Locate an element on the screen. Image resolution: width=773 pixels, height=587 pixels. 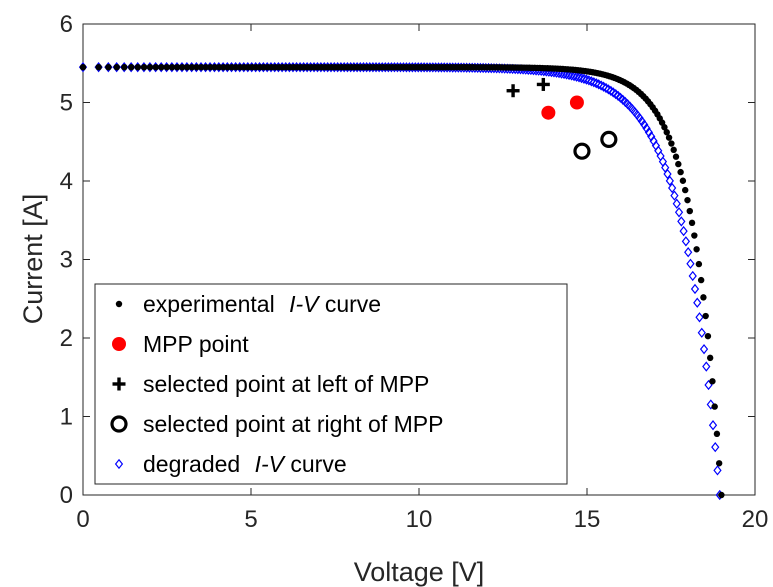
x-axis-title: Voltage [V] is located at coordinates (419, 572).